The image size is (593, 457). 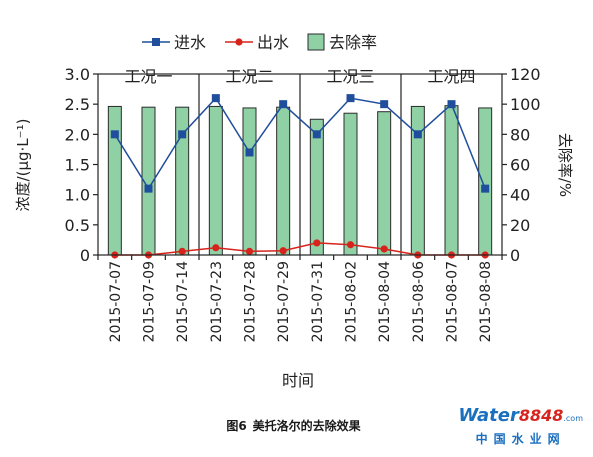 I want to click on x-tick-label: 2015-07-14, so click(x=183, y=301).